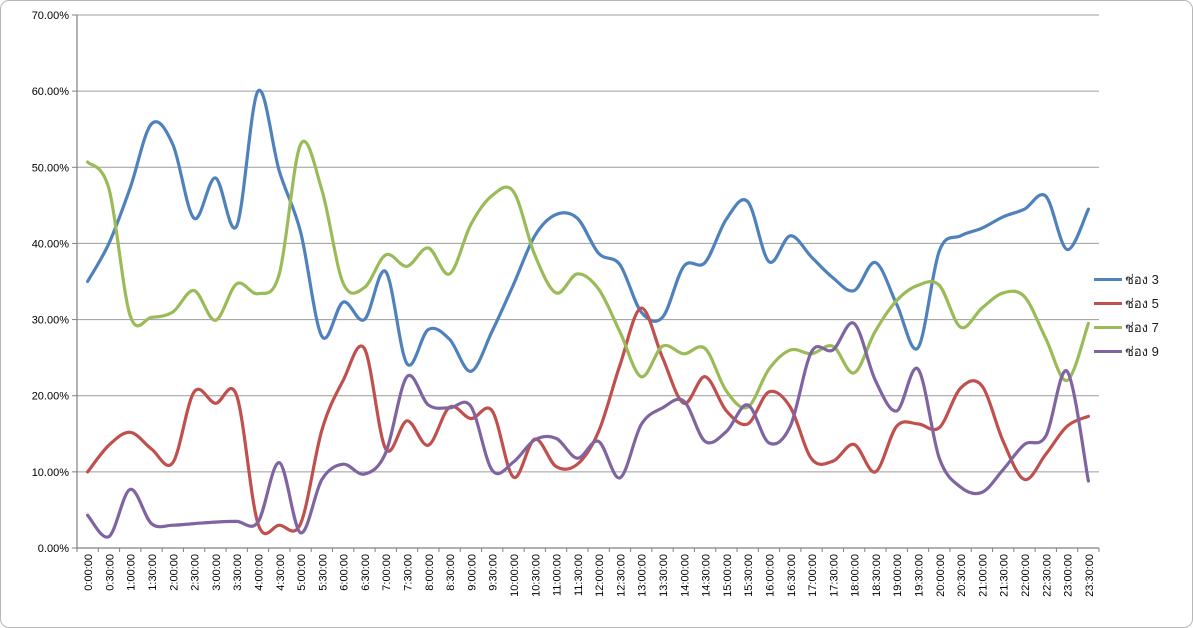  What do you see at coordinates (600, 575) in the screenshot?
I see `x-axis-label: 12:00:00` at bounding box center [600, 575].